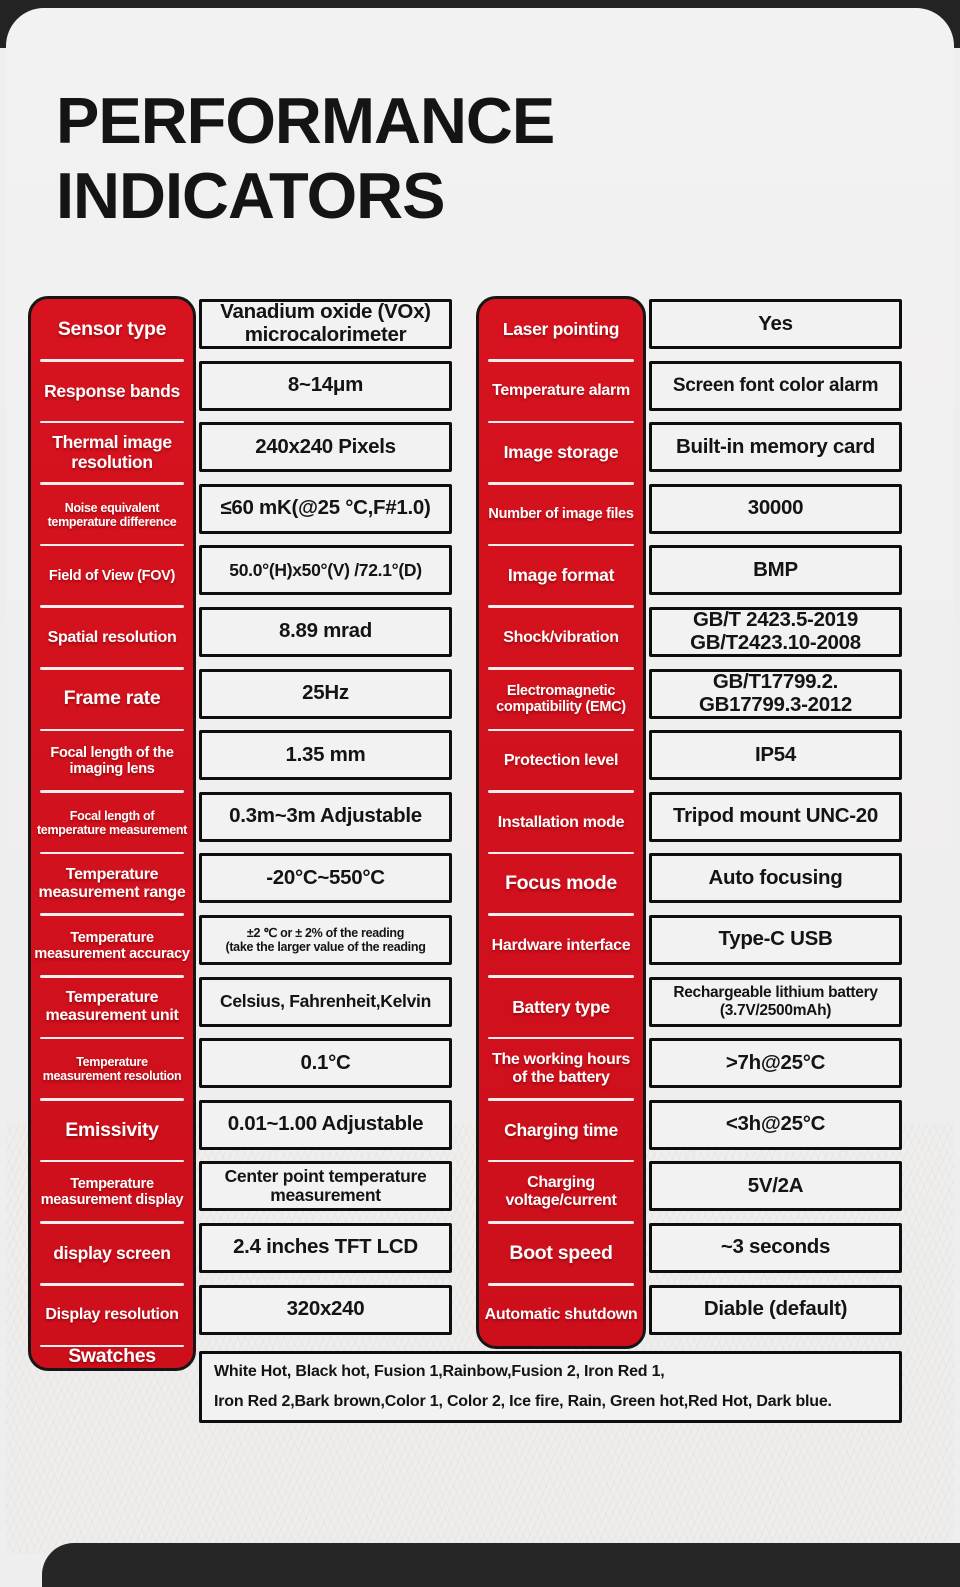 This screenshot has height=1587, width=960. I want to click on spec-value-automatic-shutdown: Diable (default), so click(775, 1309).